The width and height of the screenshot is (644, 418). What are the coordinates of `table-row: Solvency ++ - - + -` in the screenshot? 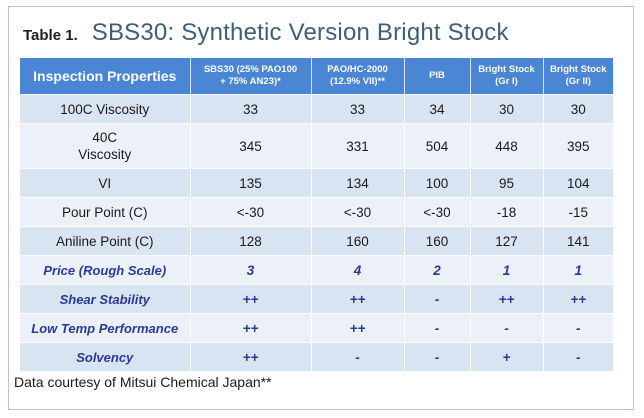 It's located at (316, 356).